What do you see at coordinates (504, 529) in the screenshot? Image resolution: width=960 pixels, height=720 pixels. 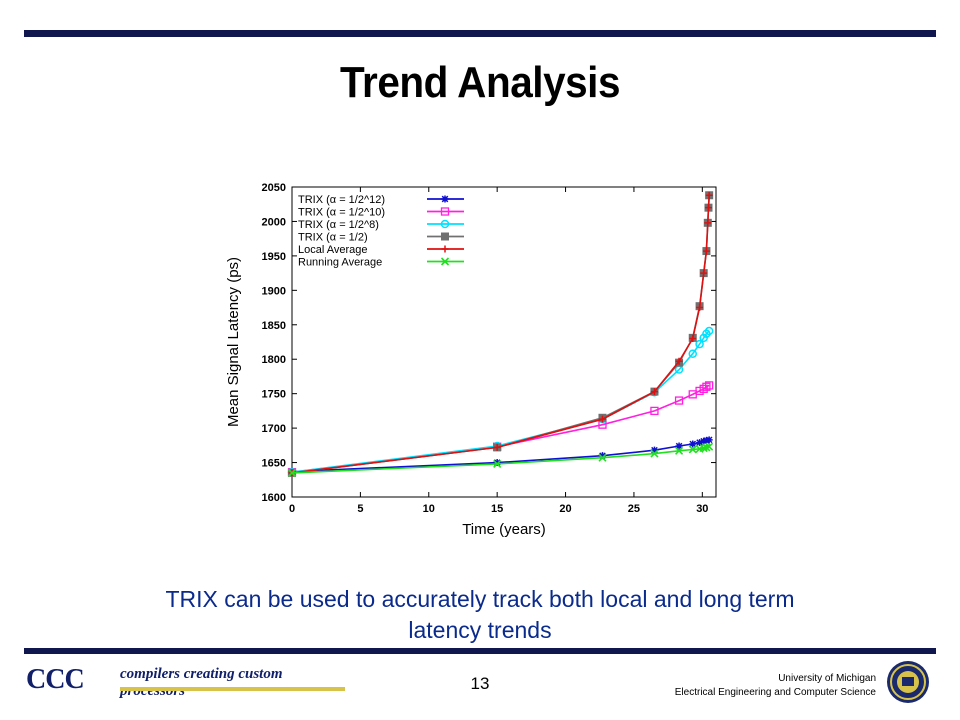 I see `x-axis-label: Time (years)` at bounding box center [504, 529].